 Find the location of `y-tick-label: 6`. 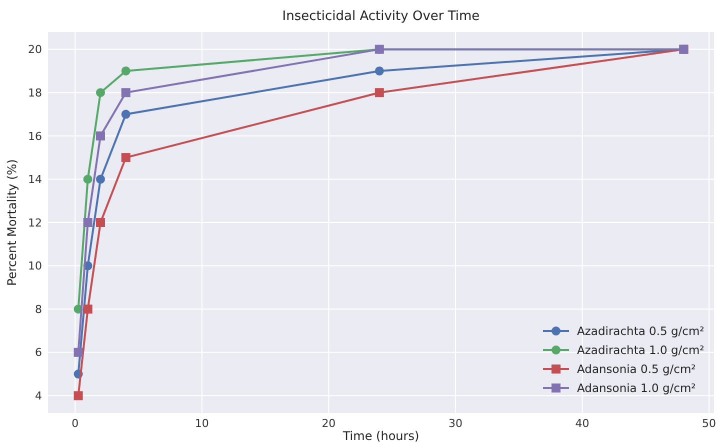

y-tick-label: 6 is located at coordinates (38, 353).